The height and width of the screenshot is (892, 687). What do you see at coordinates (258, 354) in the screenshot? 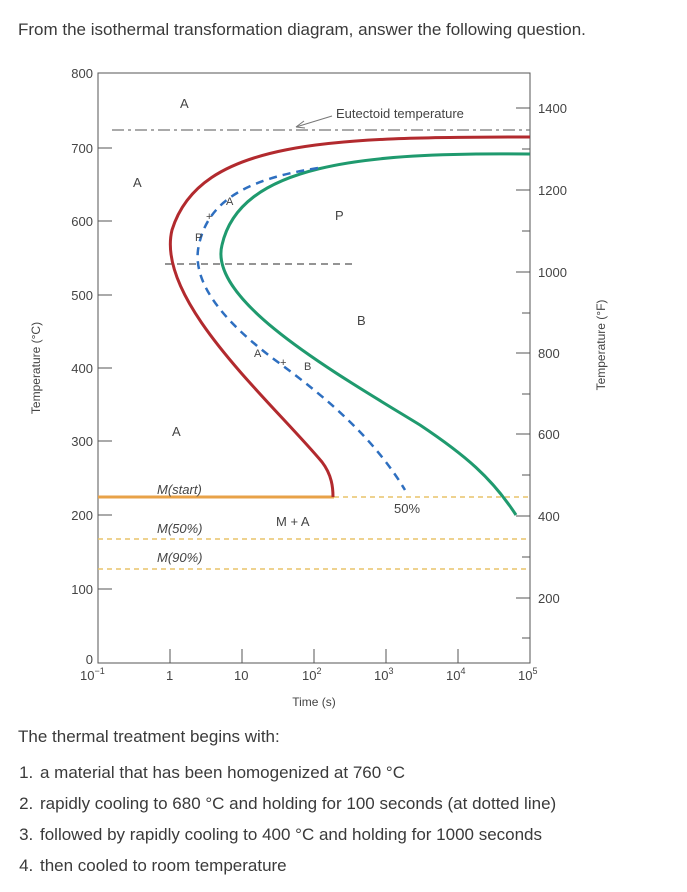
I see `curve-a-plus-label: A` at bounding box center [258, 354].